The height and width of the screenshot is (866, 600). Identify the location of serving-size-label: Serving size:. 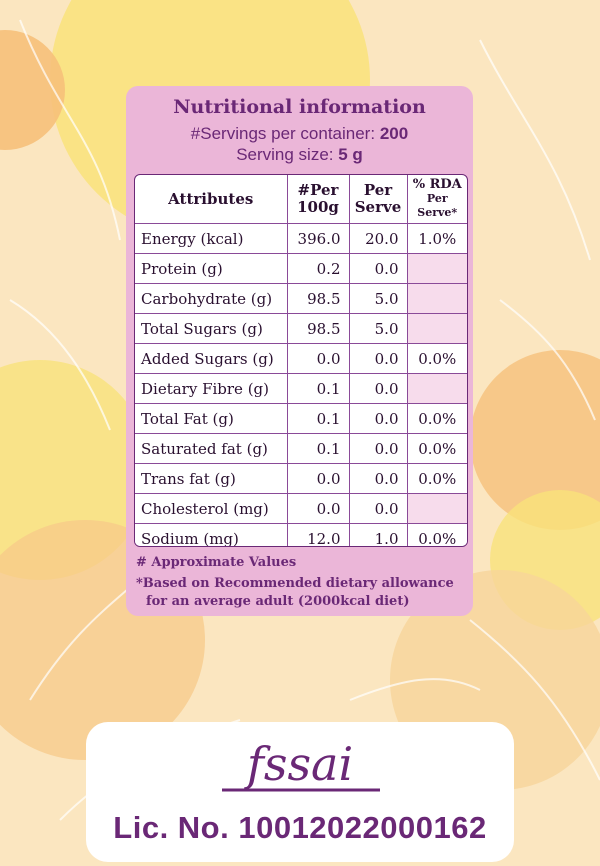
(285, 154).